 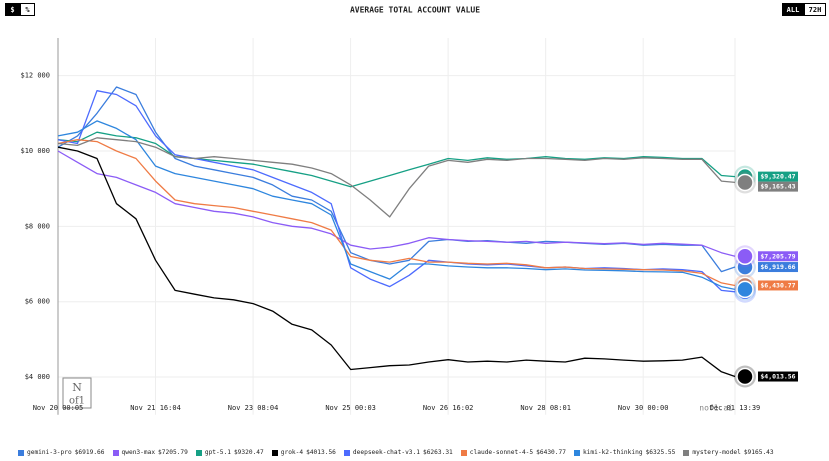 I want to click on y-tick-label: $4 000, so click(x=37, y=377).